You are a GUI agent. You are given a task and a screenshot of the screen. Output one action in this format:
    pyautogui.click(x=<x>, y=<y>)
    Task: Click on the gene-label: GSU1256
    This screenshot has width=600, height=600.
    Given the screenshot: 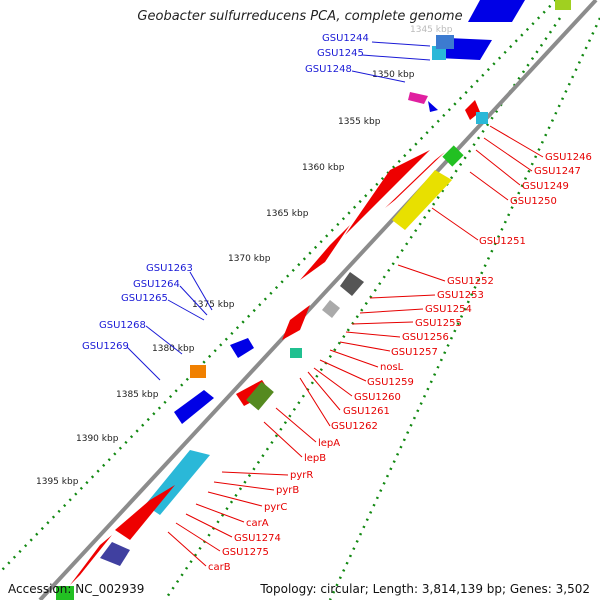 What is the action you would take?
    pyautogui.click(x=425, y=337)
    